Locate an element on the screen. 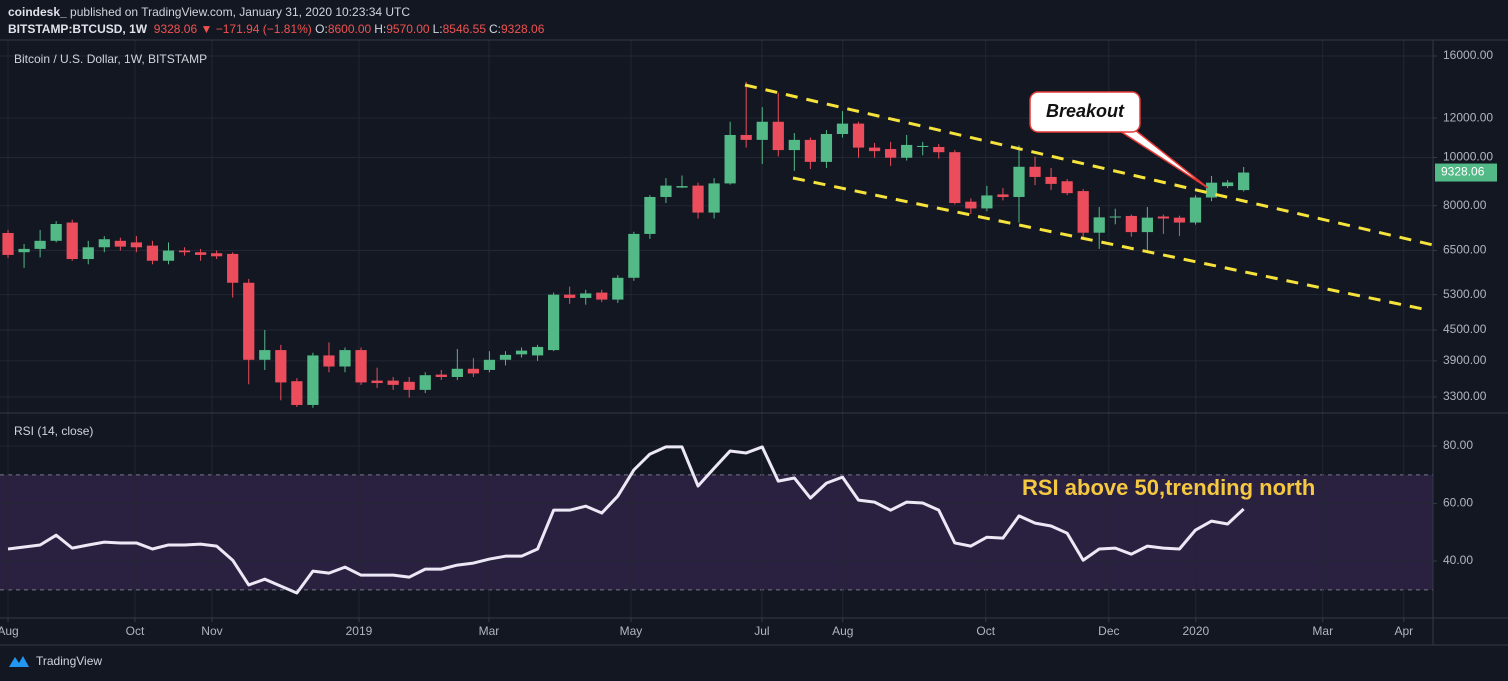 Image resolution: width=1508 pixels, height=681 pixels. logo is located at coordinates (19, 661).